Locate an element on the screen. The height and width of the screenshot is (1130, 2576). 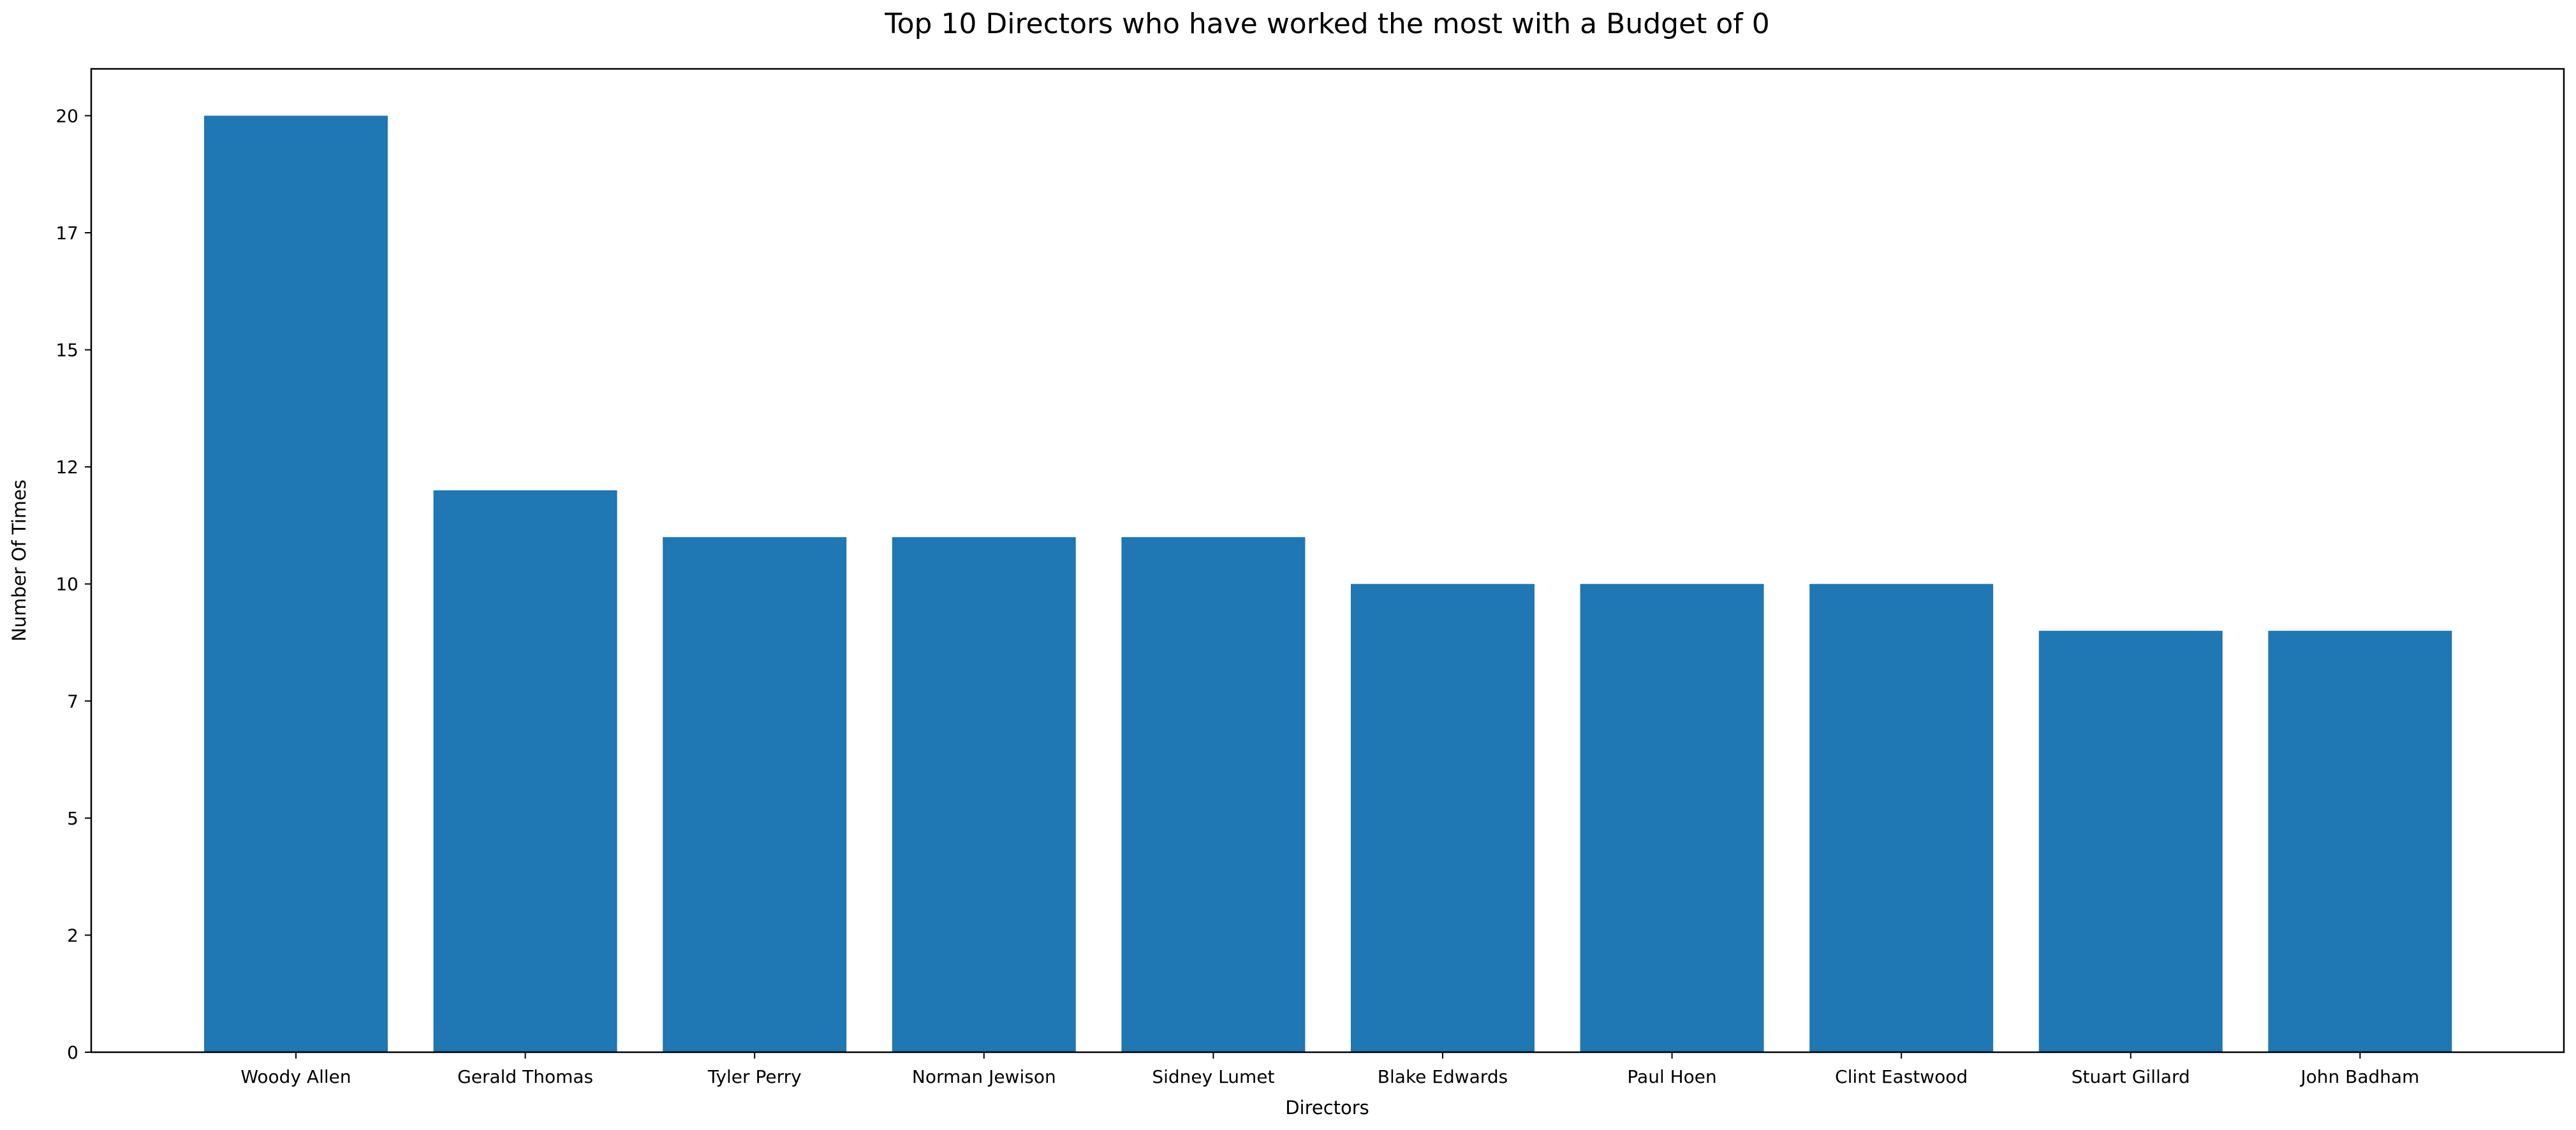
x-tick-label: Clint Eastwood is located at coordinates (1901, 1076).